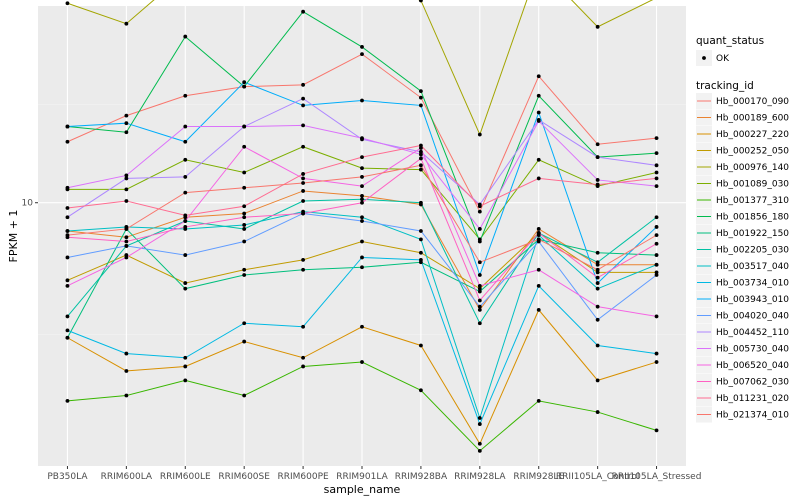 This screenshot has height=500, width=800. What do you see at coordinates (13, 236) in the screenshot?
I see `y-axis-title: FPKM + 1` at bounding box center [13, 236].